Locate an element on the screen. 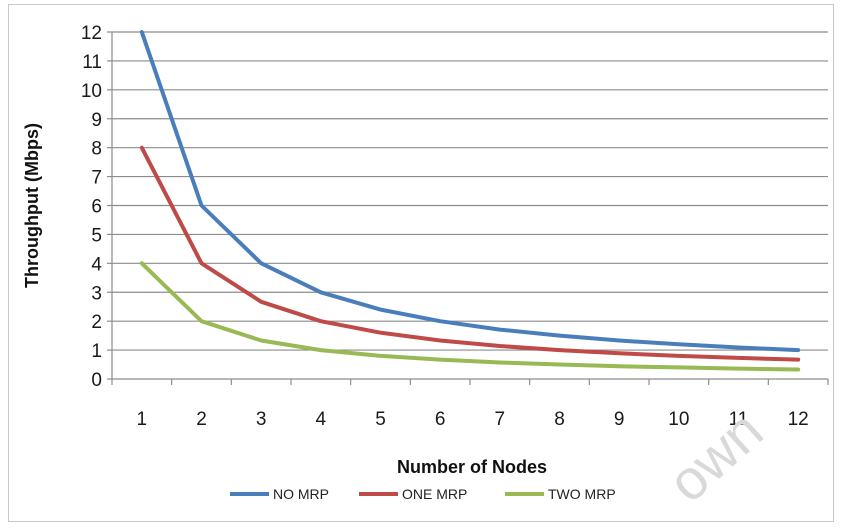 This screenshot has height=531, width=842. y-tick-label: 4 is located at coordinates (96, 264).